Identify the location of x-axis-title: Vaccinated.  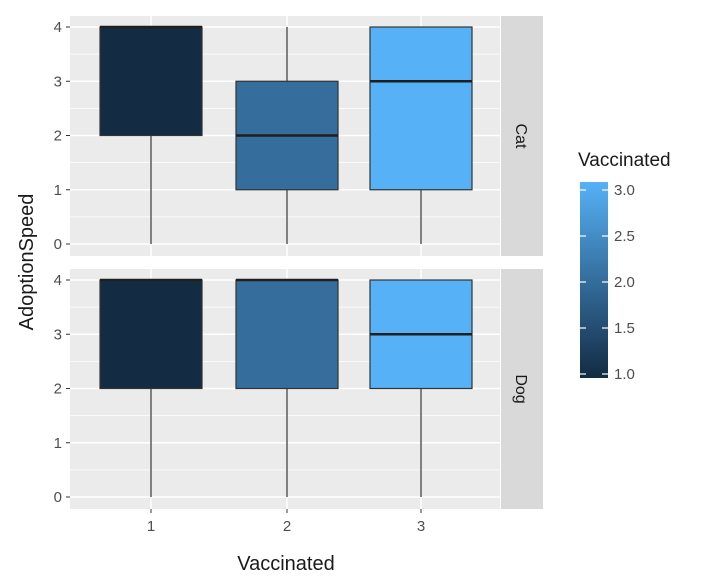
(285, 564).